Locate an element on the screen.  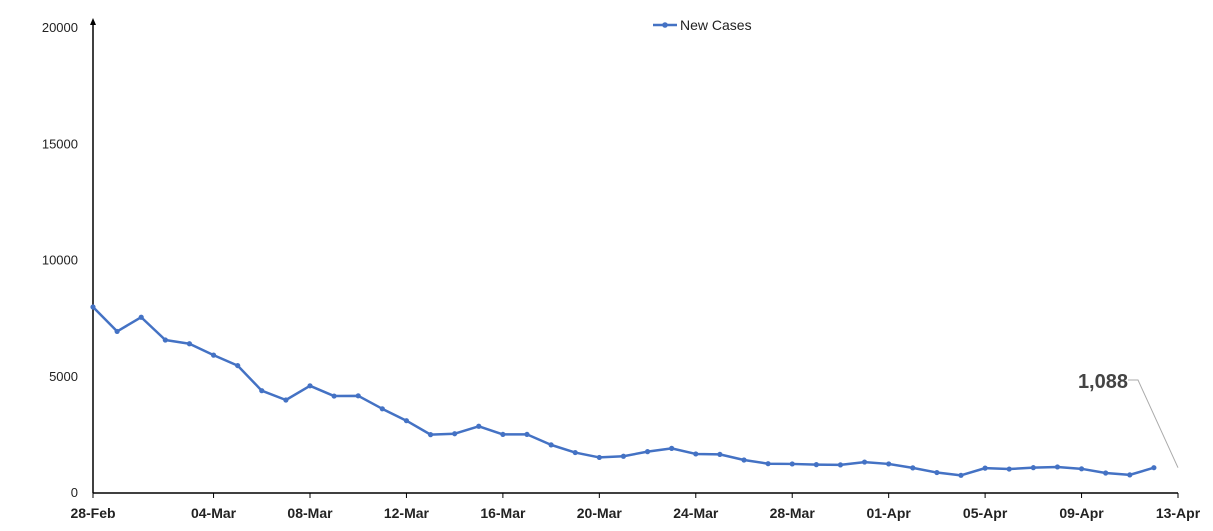
x-tick-label: 12-Mar is located at coordinates (407, 513).